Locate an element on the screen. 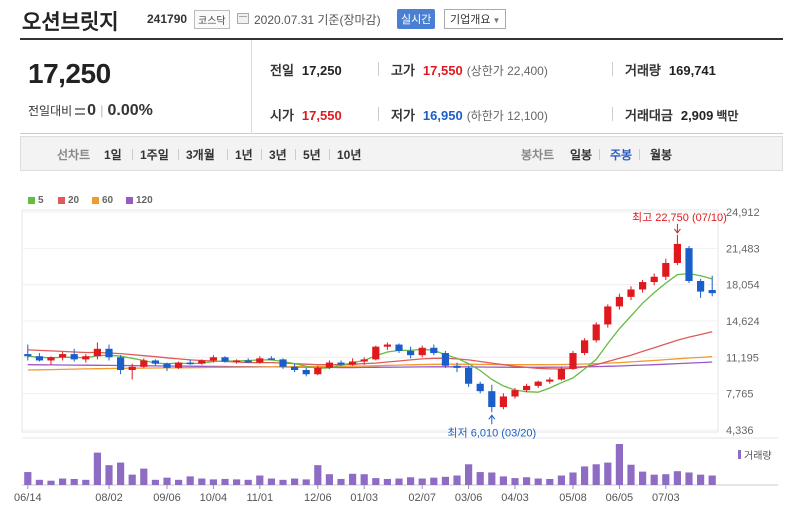  legend-ma120: 120 is located at coordinates (139, 200).